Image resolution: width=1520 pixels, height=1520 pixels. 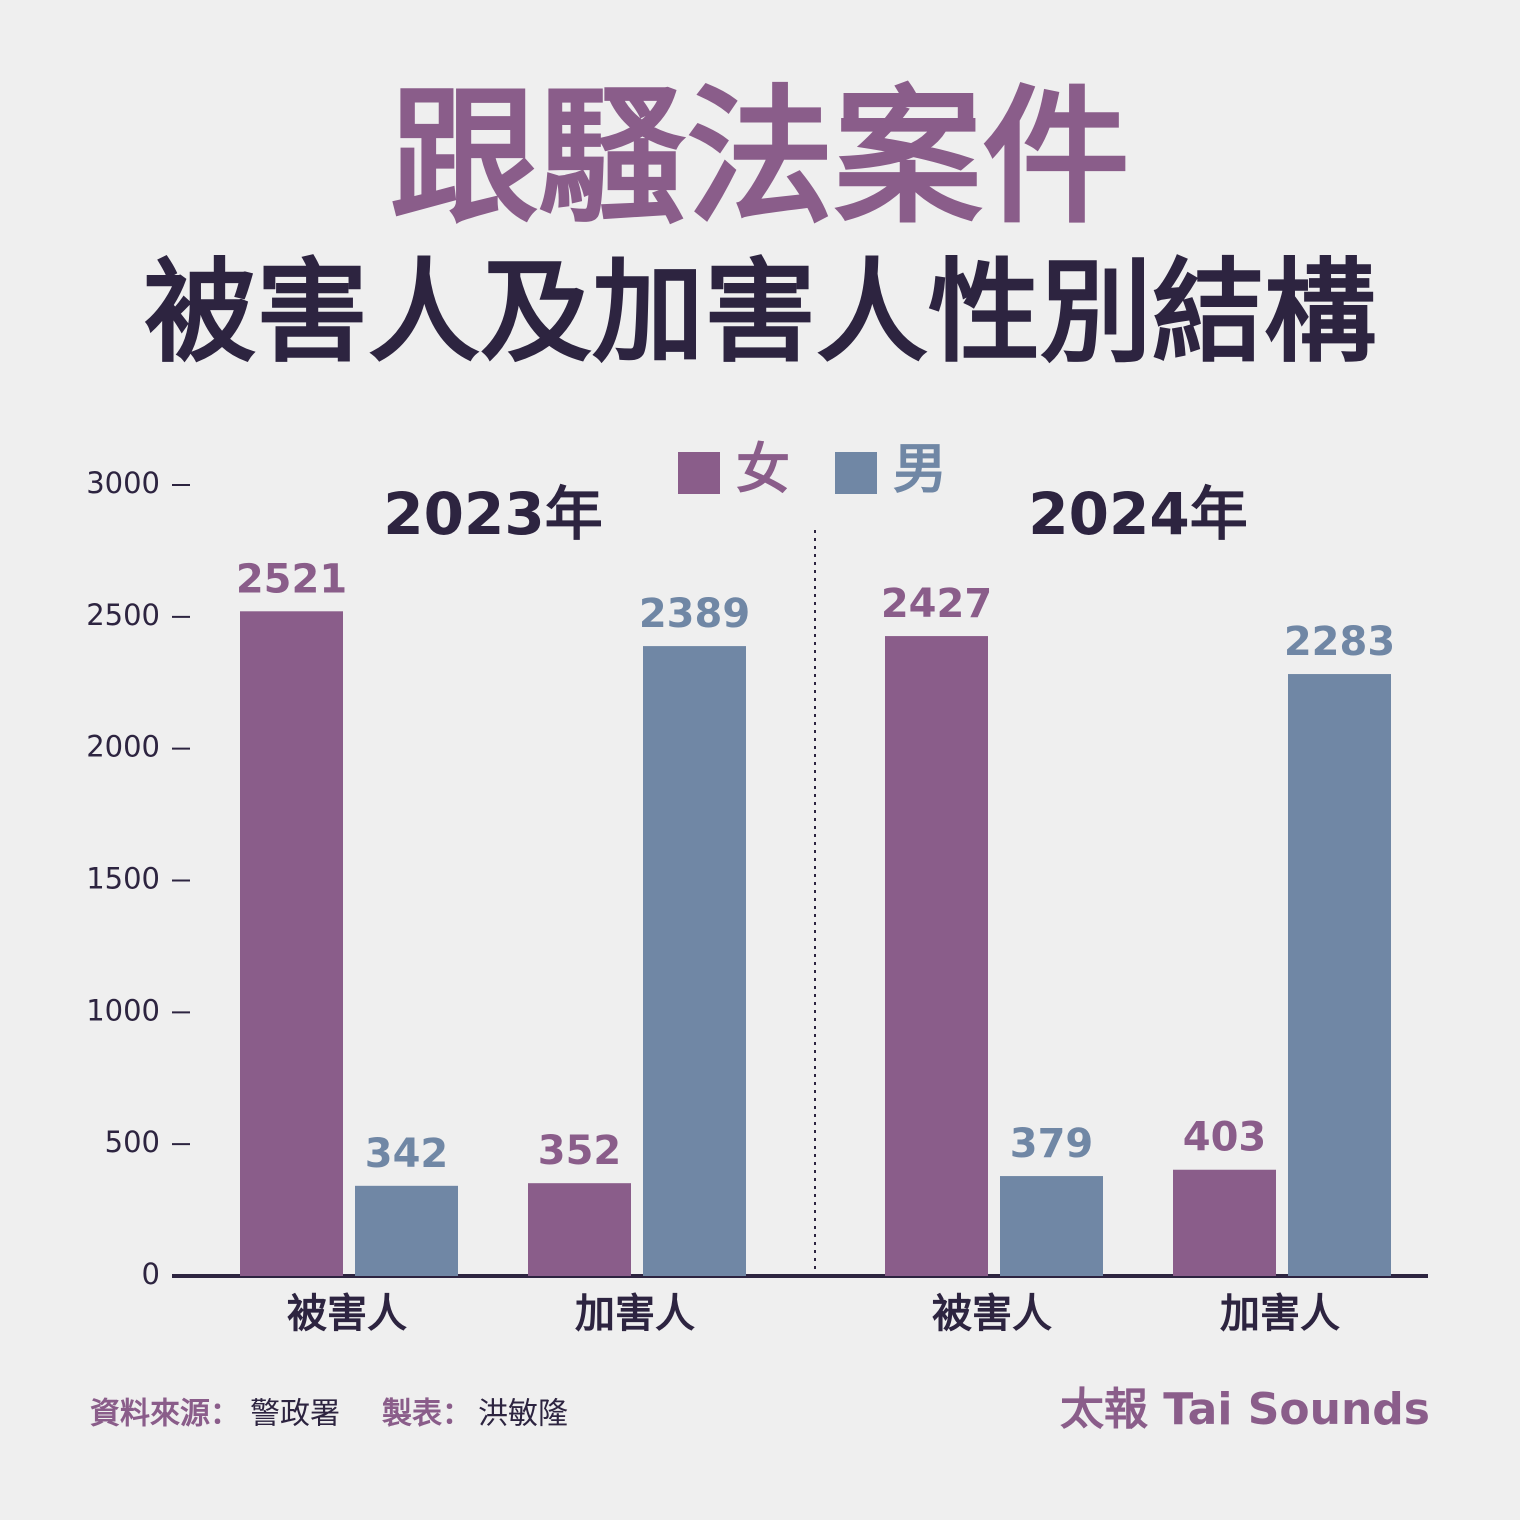 I want to click on chart-title: 跟騷法案件, so click(x=760, y=158).